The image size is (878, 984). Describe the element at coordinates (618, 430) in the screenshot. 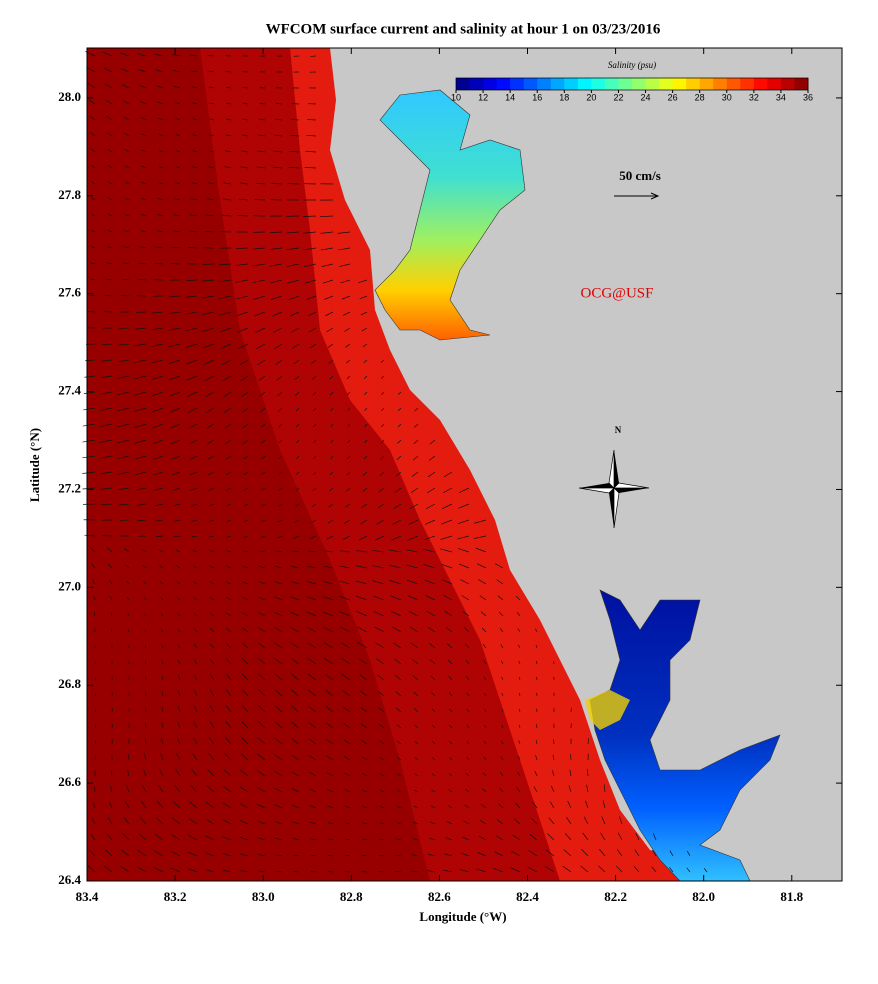

I see `north-label: N` at that location.